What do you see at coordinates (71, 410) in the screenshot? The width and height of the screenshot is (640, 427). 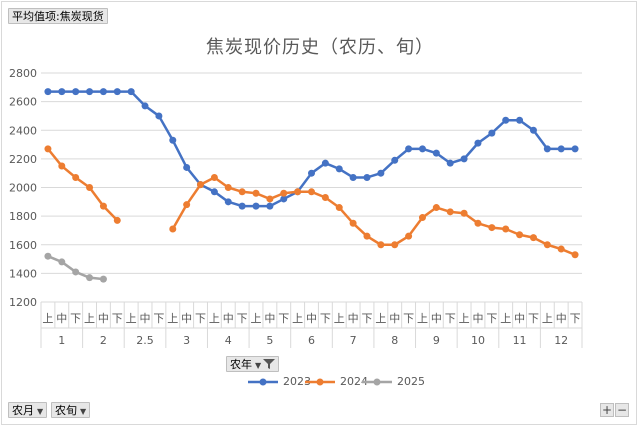 I see `row-field-button-period: 农旬 ▼` at bounding box center [71, 410].